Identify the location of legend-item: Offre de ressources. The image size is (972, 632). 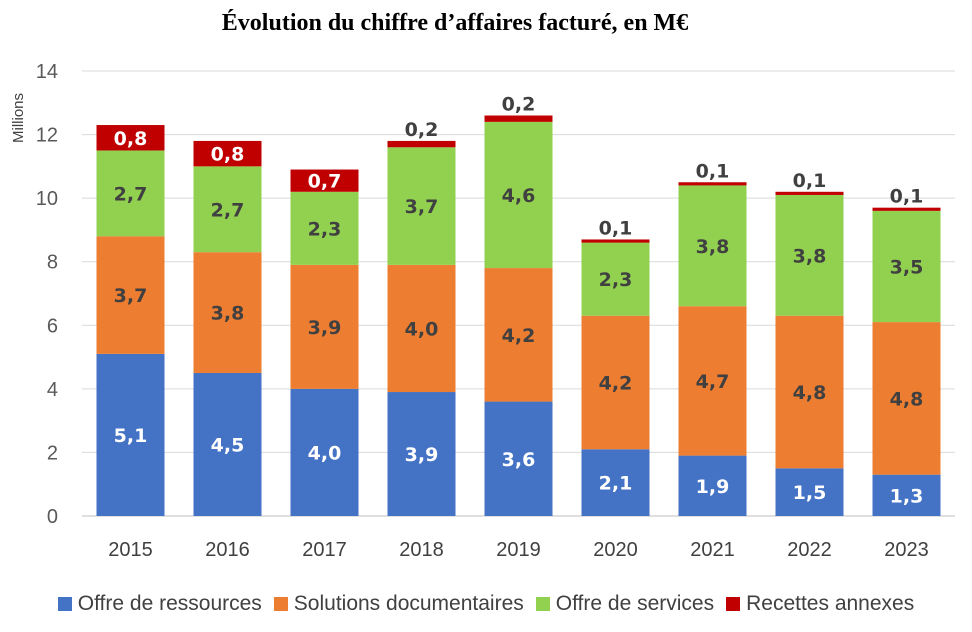
(159, 604).